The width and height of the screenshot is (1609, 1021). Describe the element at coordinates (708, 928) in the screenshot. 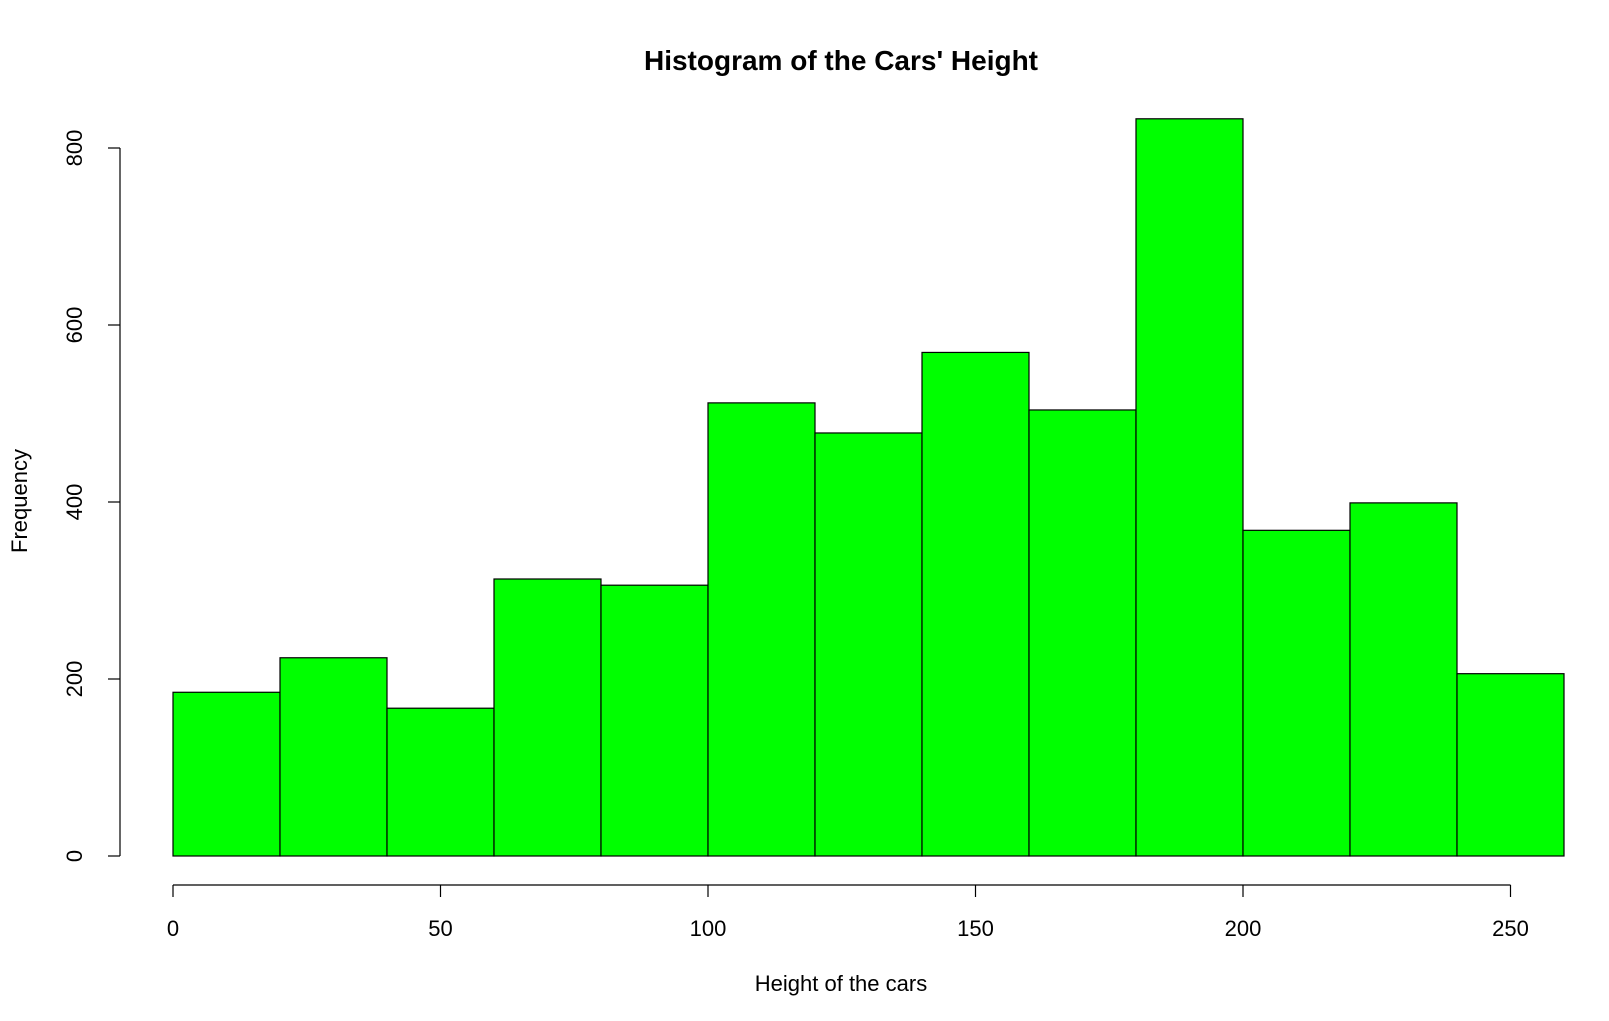

I see `x-tick-label: 100` at that location.